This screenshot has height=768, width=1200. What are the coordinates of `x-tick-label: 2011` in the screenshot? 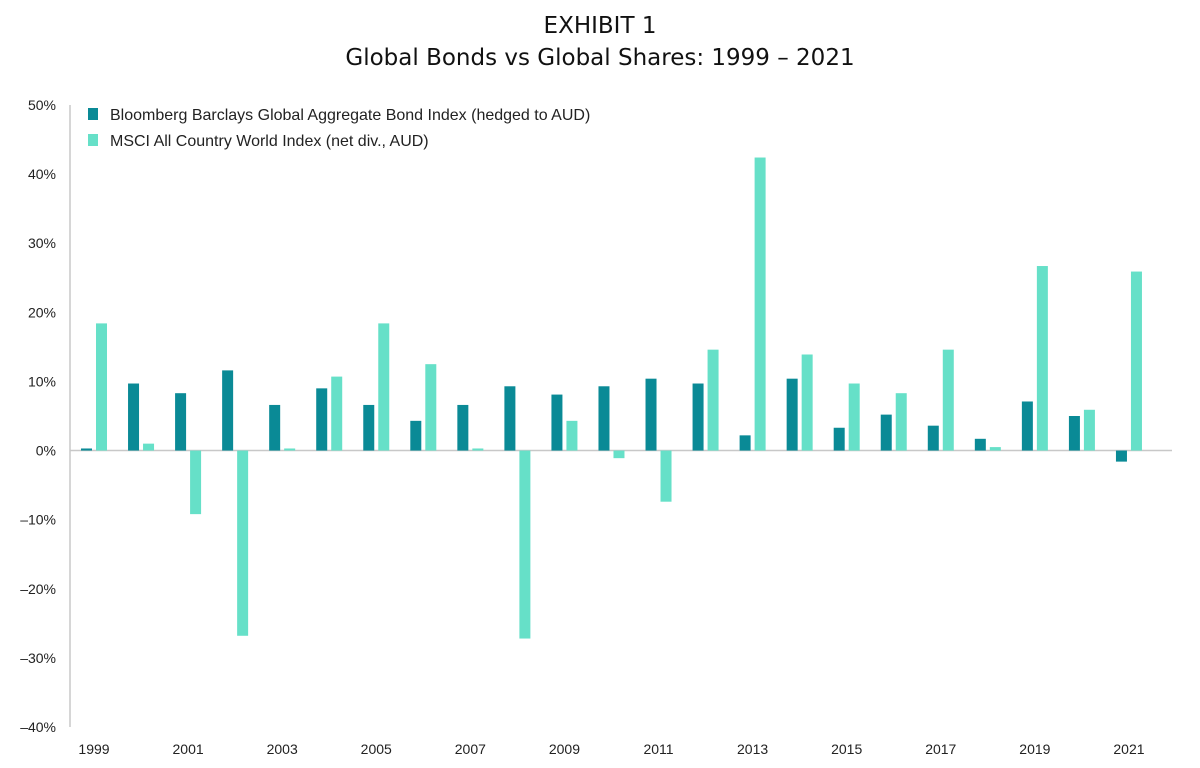 It's located at (658, 749).